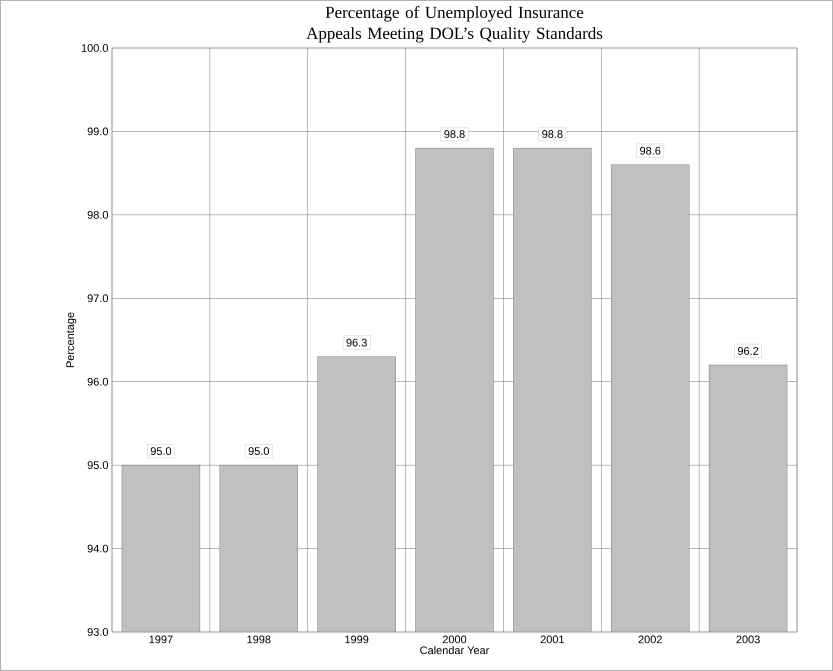  What do you see at coordinates (98, 298) in the screenshot?
I see `y-tick-label: 97.0` at bounding box center [98, 298].